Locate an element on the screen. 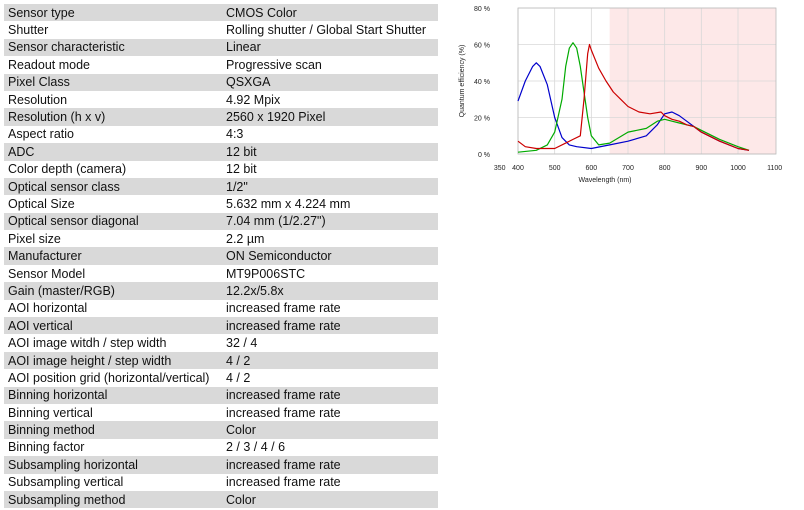 The height and width of the screenshot is (510, 804). y-tick-label: 0 % is located at coordinates (484, 155).